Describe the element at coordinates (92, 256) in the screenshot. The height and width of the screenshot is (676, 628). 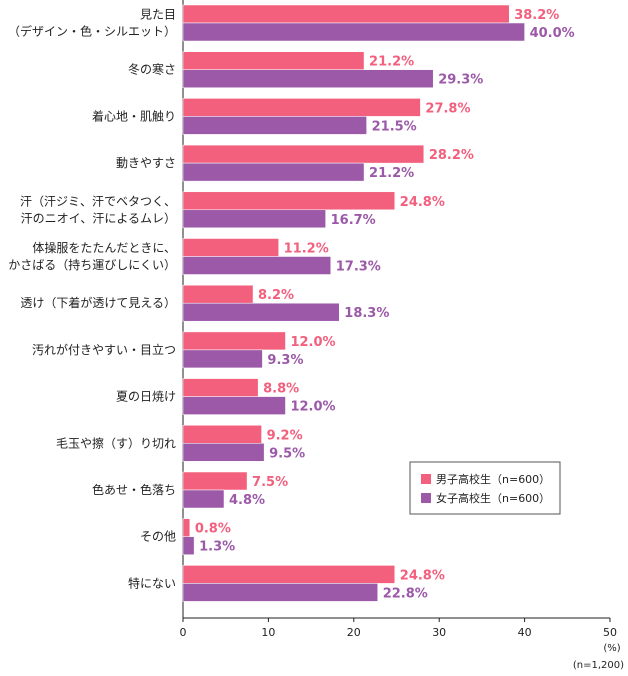
I see `category-label: 体操服をたたんだときに、かさばる（持ち運びしにくい）` at that location.